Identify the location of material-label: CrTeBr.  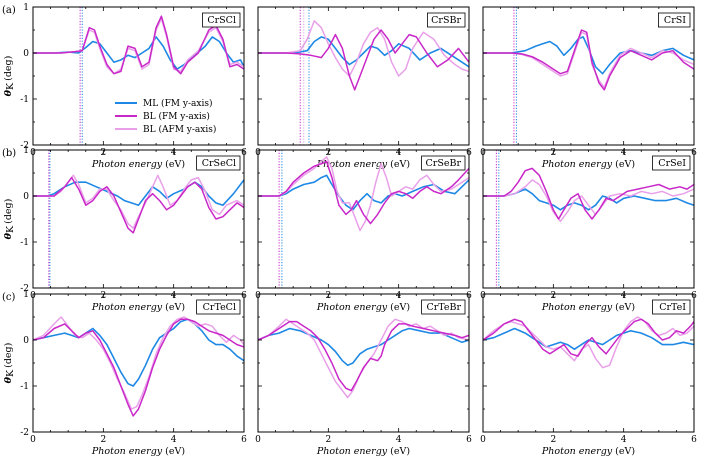
(443, 307).